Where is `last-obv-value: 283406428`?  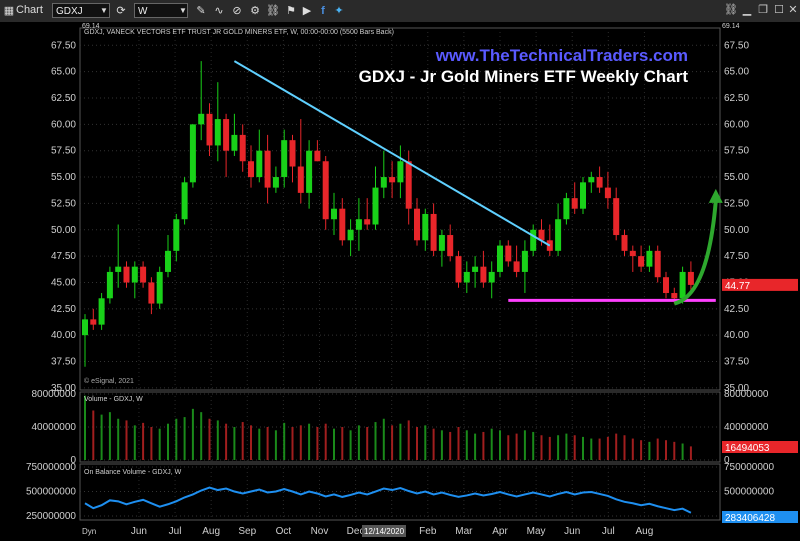
last-obv-value: 283406428 is located at coordinates (750, 518).